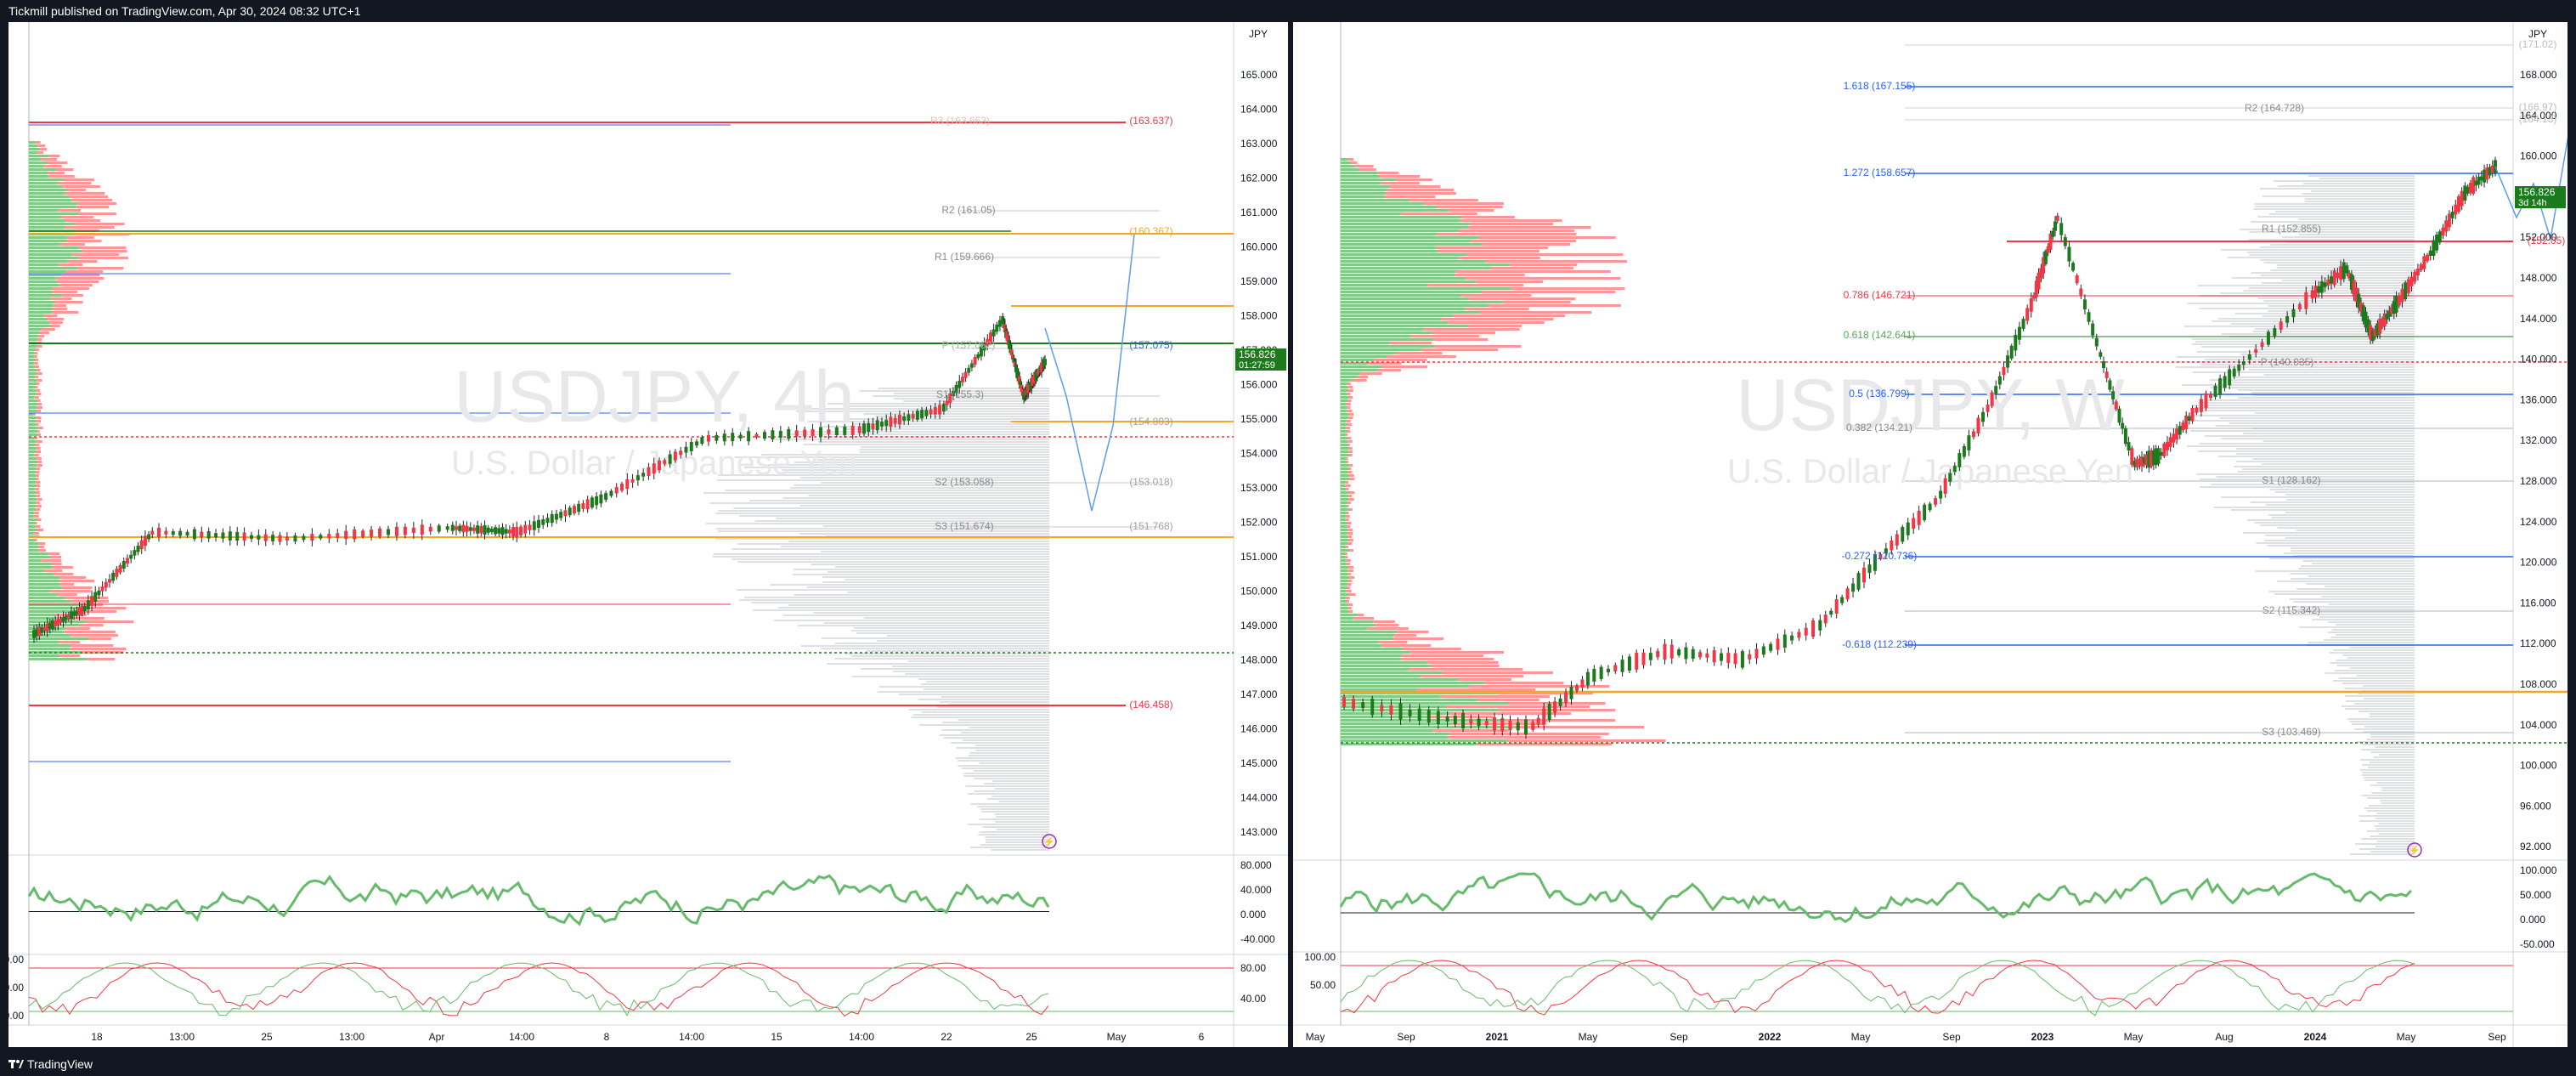  Describe the element at coordinates (1771, 1037) in the screenshot. I see `time-tick: 2022` at that location.